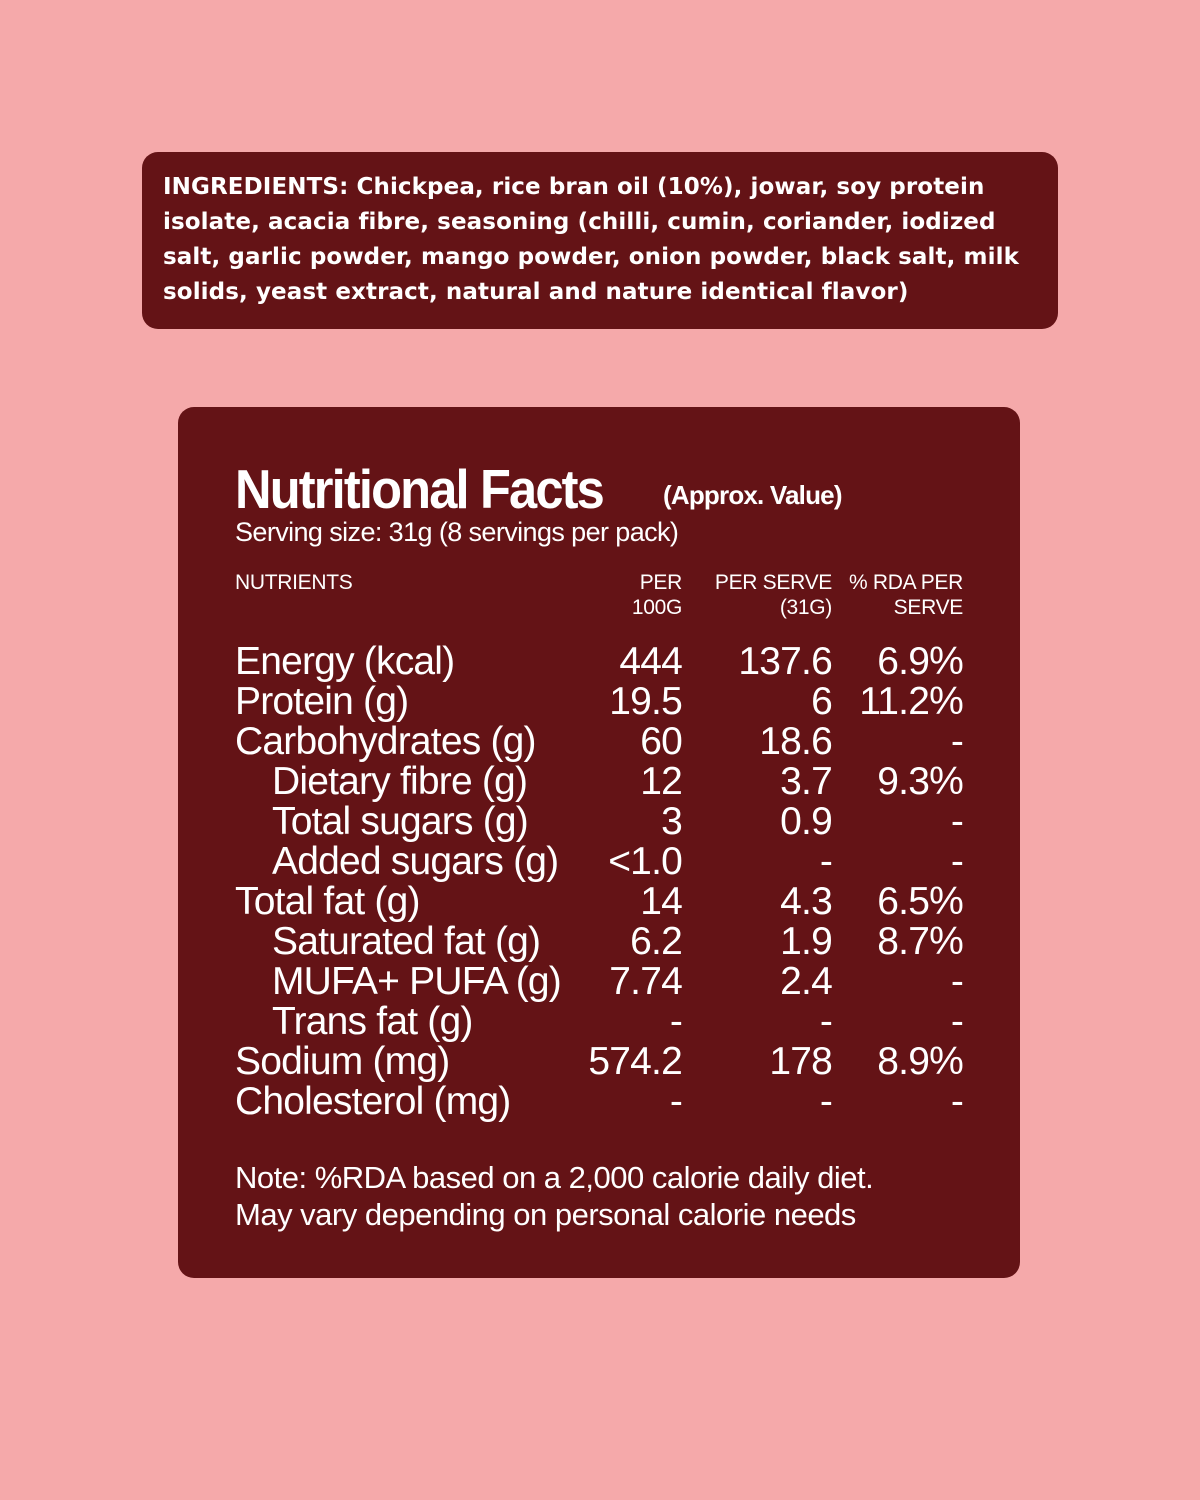  What do you see at coordinates (906, 595) in the screenshot?
I see `header-rda: % RDA per serve` at bounding box center [906, 595].